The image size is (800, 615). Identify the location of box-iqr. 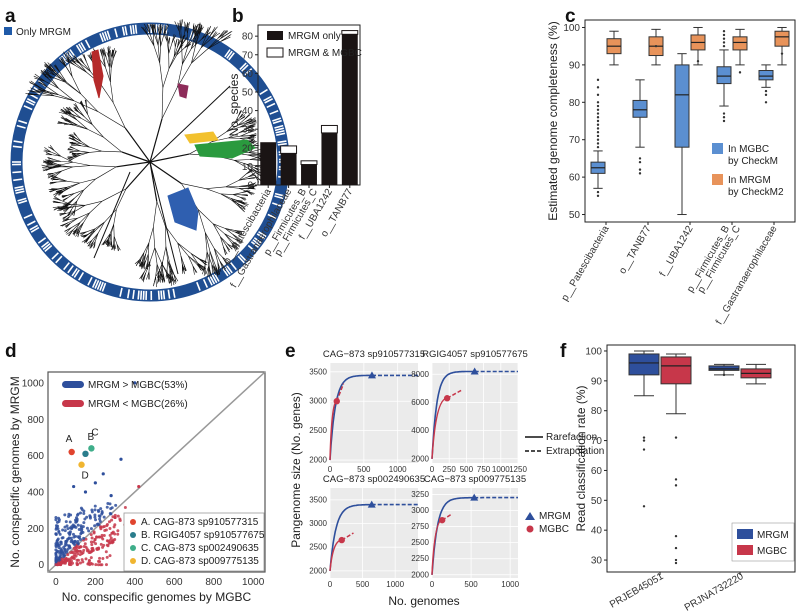
(682, 106).